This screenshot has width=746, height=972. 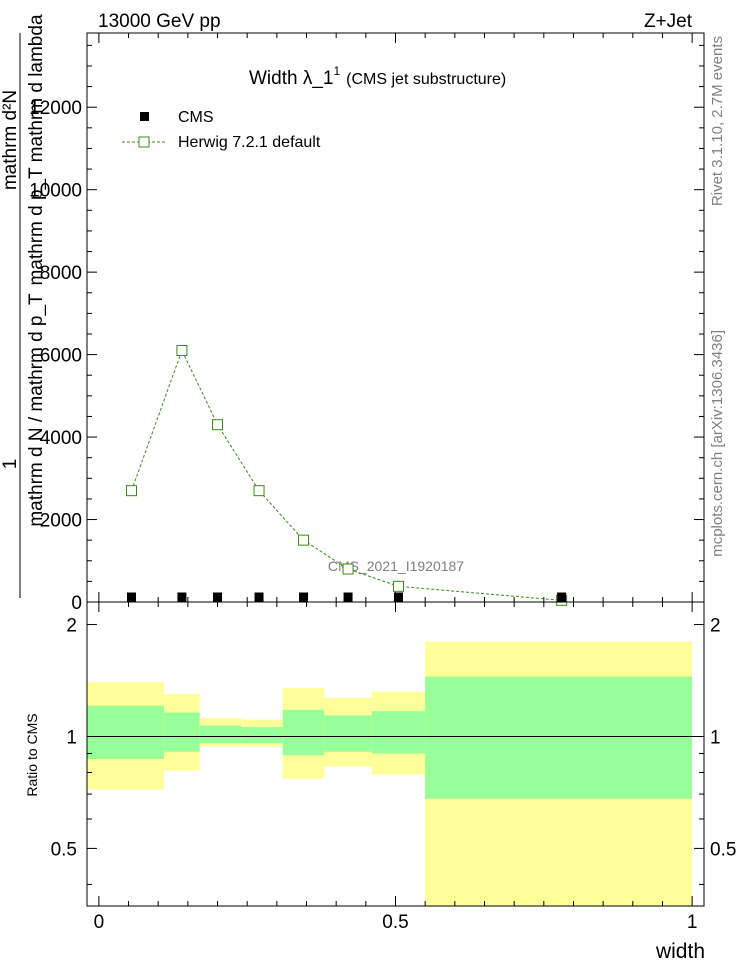 I want to click on x-tick-label: 0.5, so click(x=395, y=922).